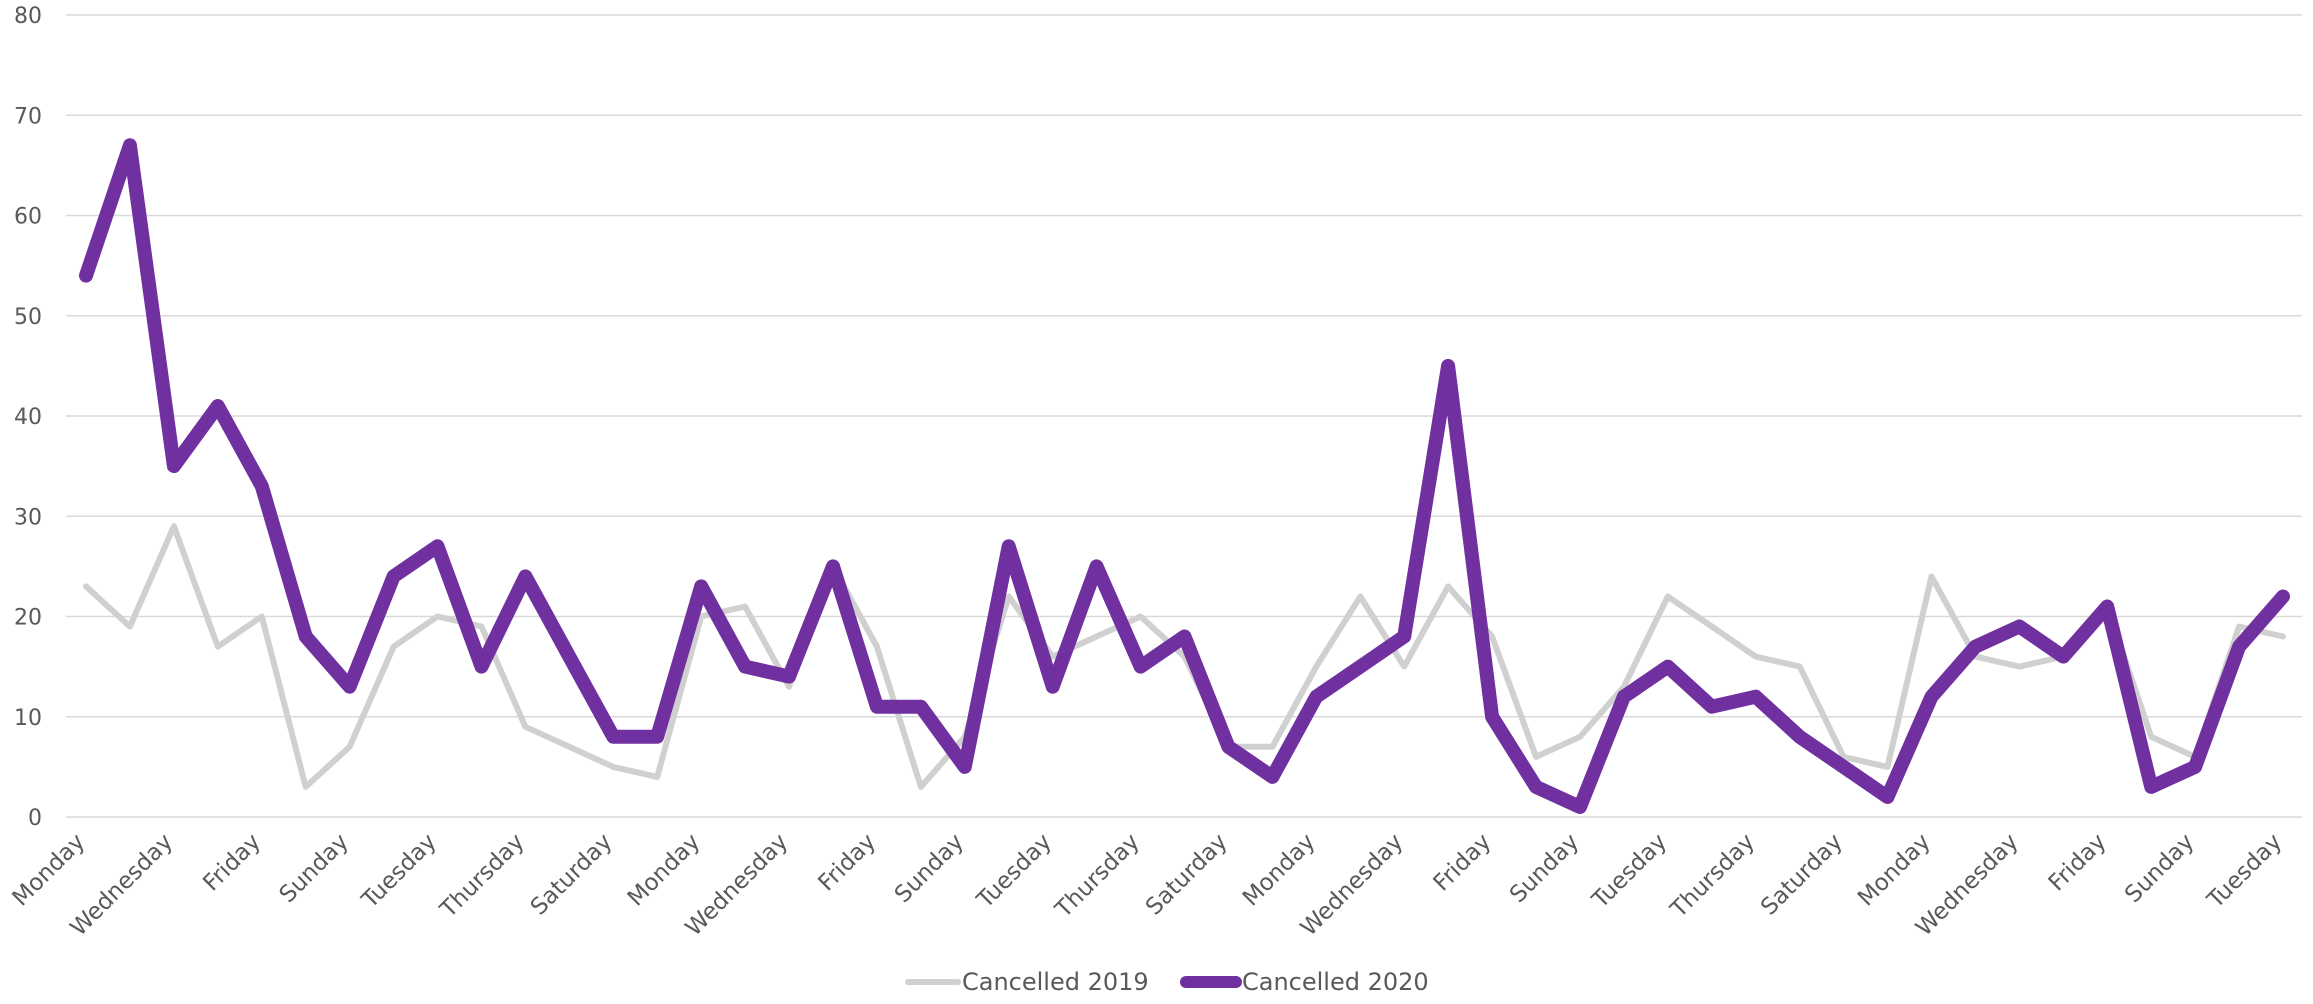  What do you see at coordinates (28, 417) in the screenshot?
I see `y-tick-label: 40` at bounding box center [28, 417].